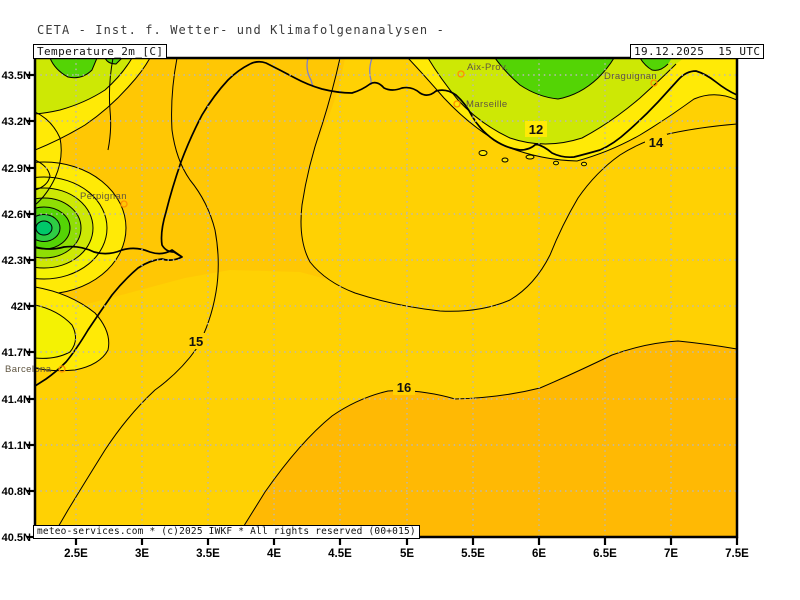  What do you see at coordinates (556, 101) in the screenshot?
I see `fill-yellowgreen-coast` at bounding box center [556, 101].